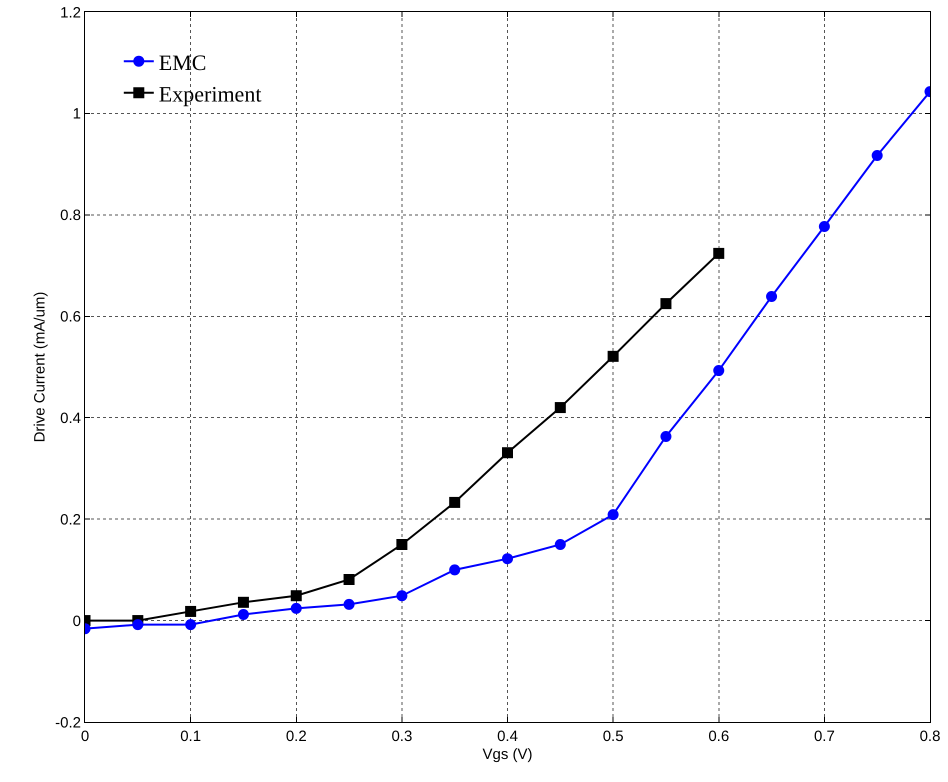 Image resolution: width=948 pixels, height=782 pixels. I want to click on legend-label: EMC, so click(182, 62).